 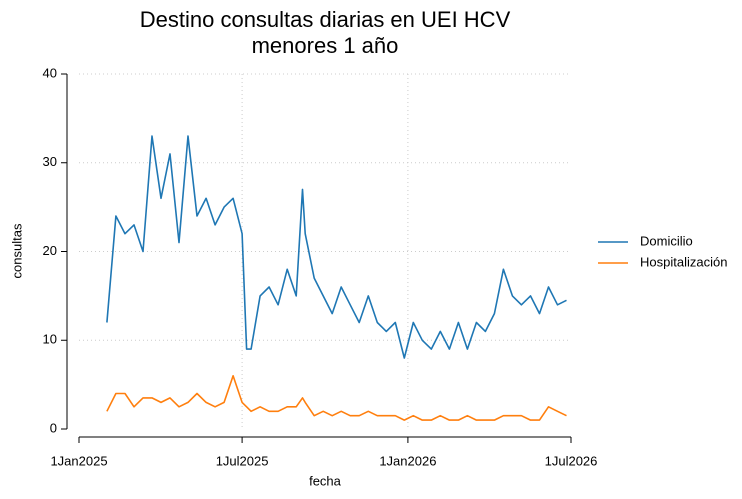 I want to click on x-axis-label: fecha, so click(x=325, y=480).